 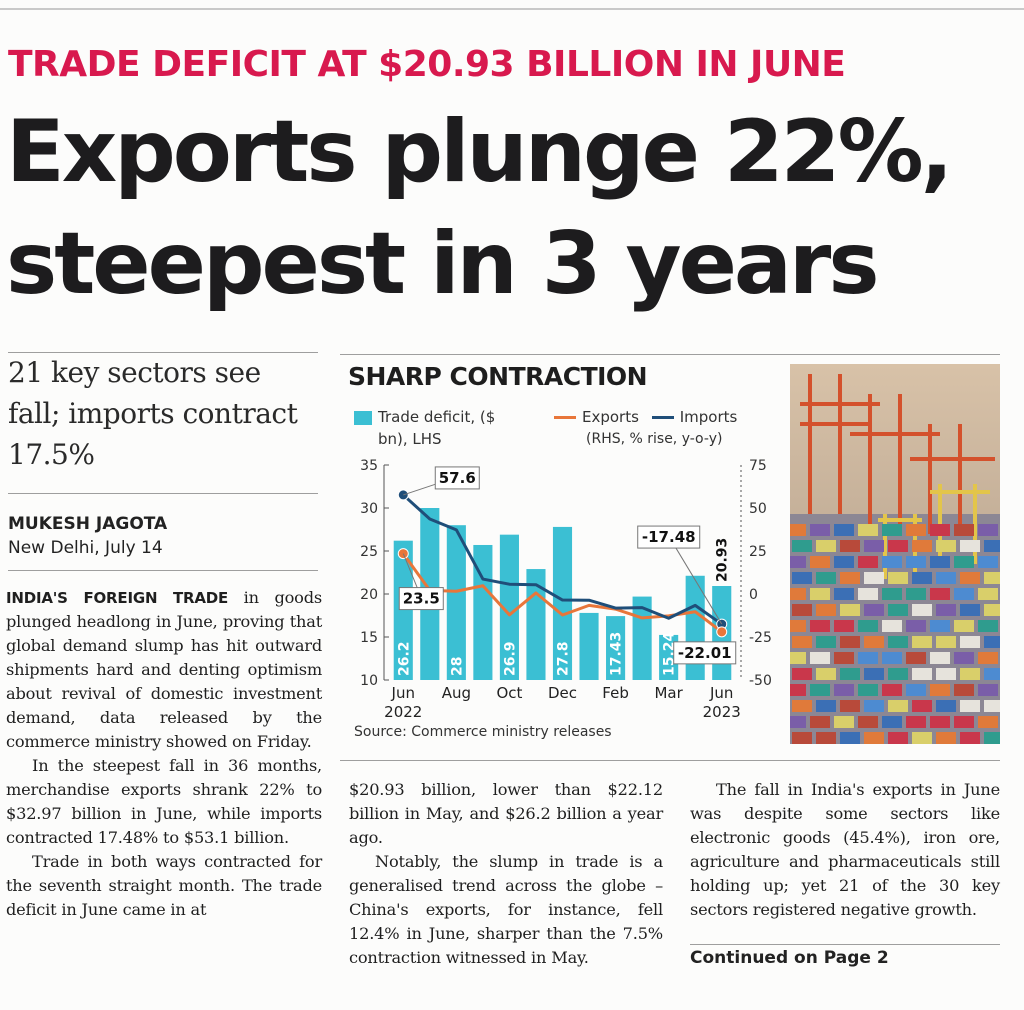 What do you see at coordinates (669, 537) in the screenshot?
I see `callout-imports-end-box` at bounding box center [669, 537].